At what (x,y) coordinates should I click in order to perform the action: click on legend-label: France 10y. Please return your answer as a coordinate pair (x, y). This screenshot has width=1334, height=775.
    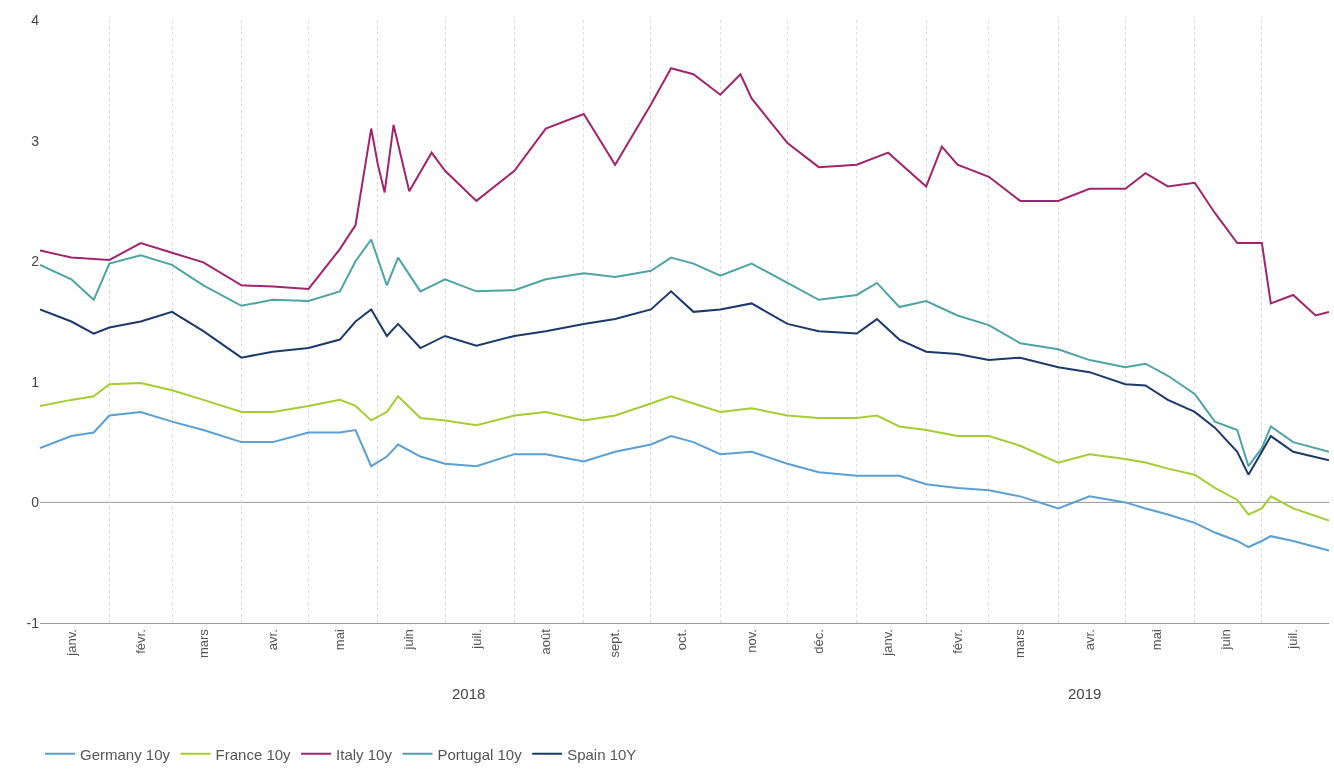
    Looking at the image, I should click on (253, 754).